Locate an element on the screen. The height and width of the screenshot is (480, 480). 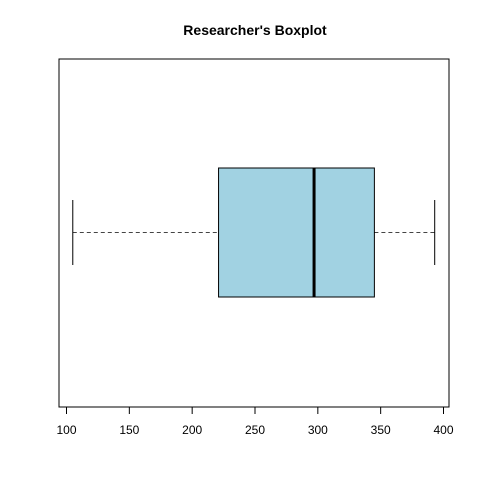
iqr-box is located at coordinates (296, 232).